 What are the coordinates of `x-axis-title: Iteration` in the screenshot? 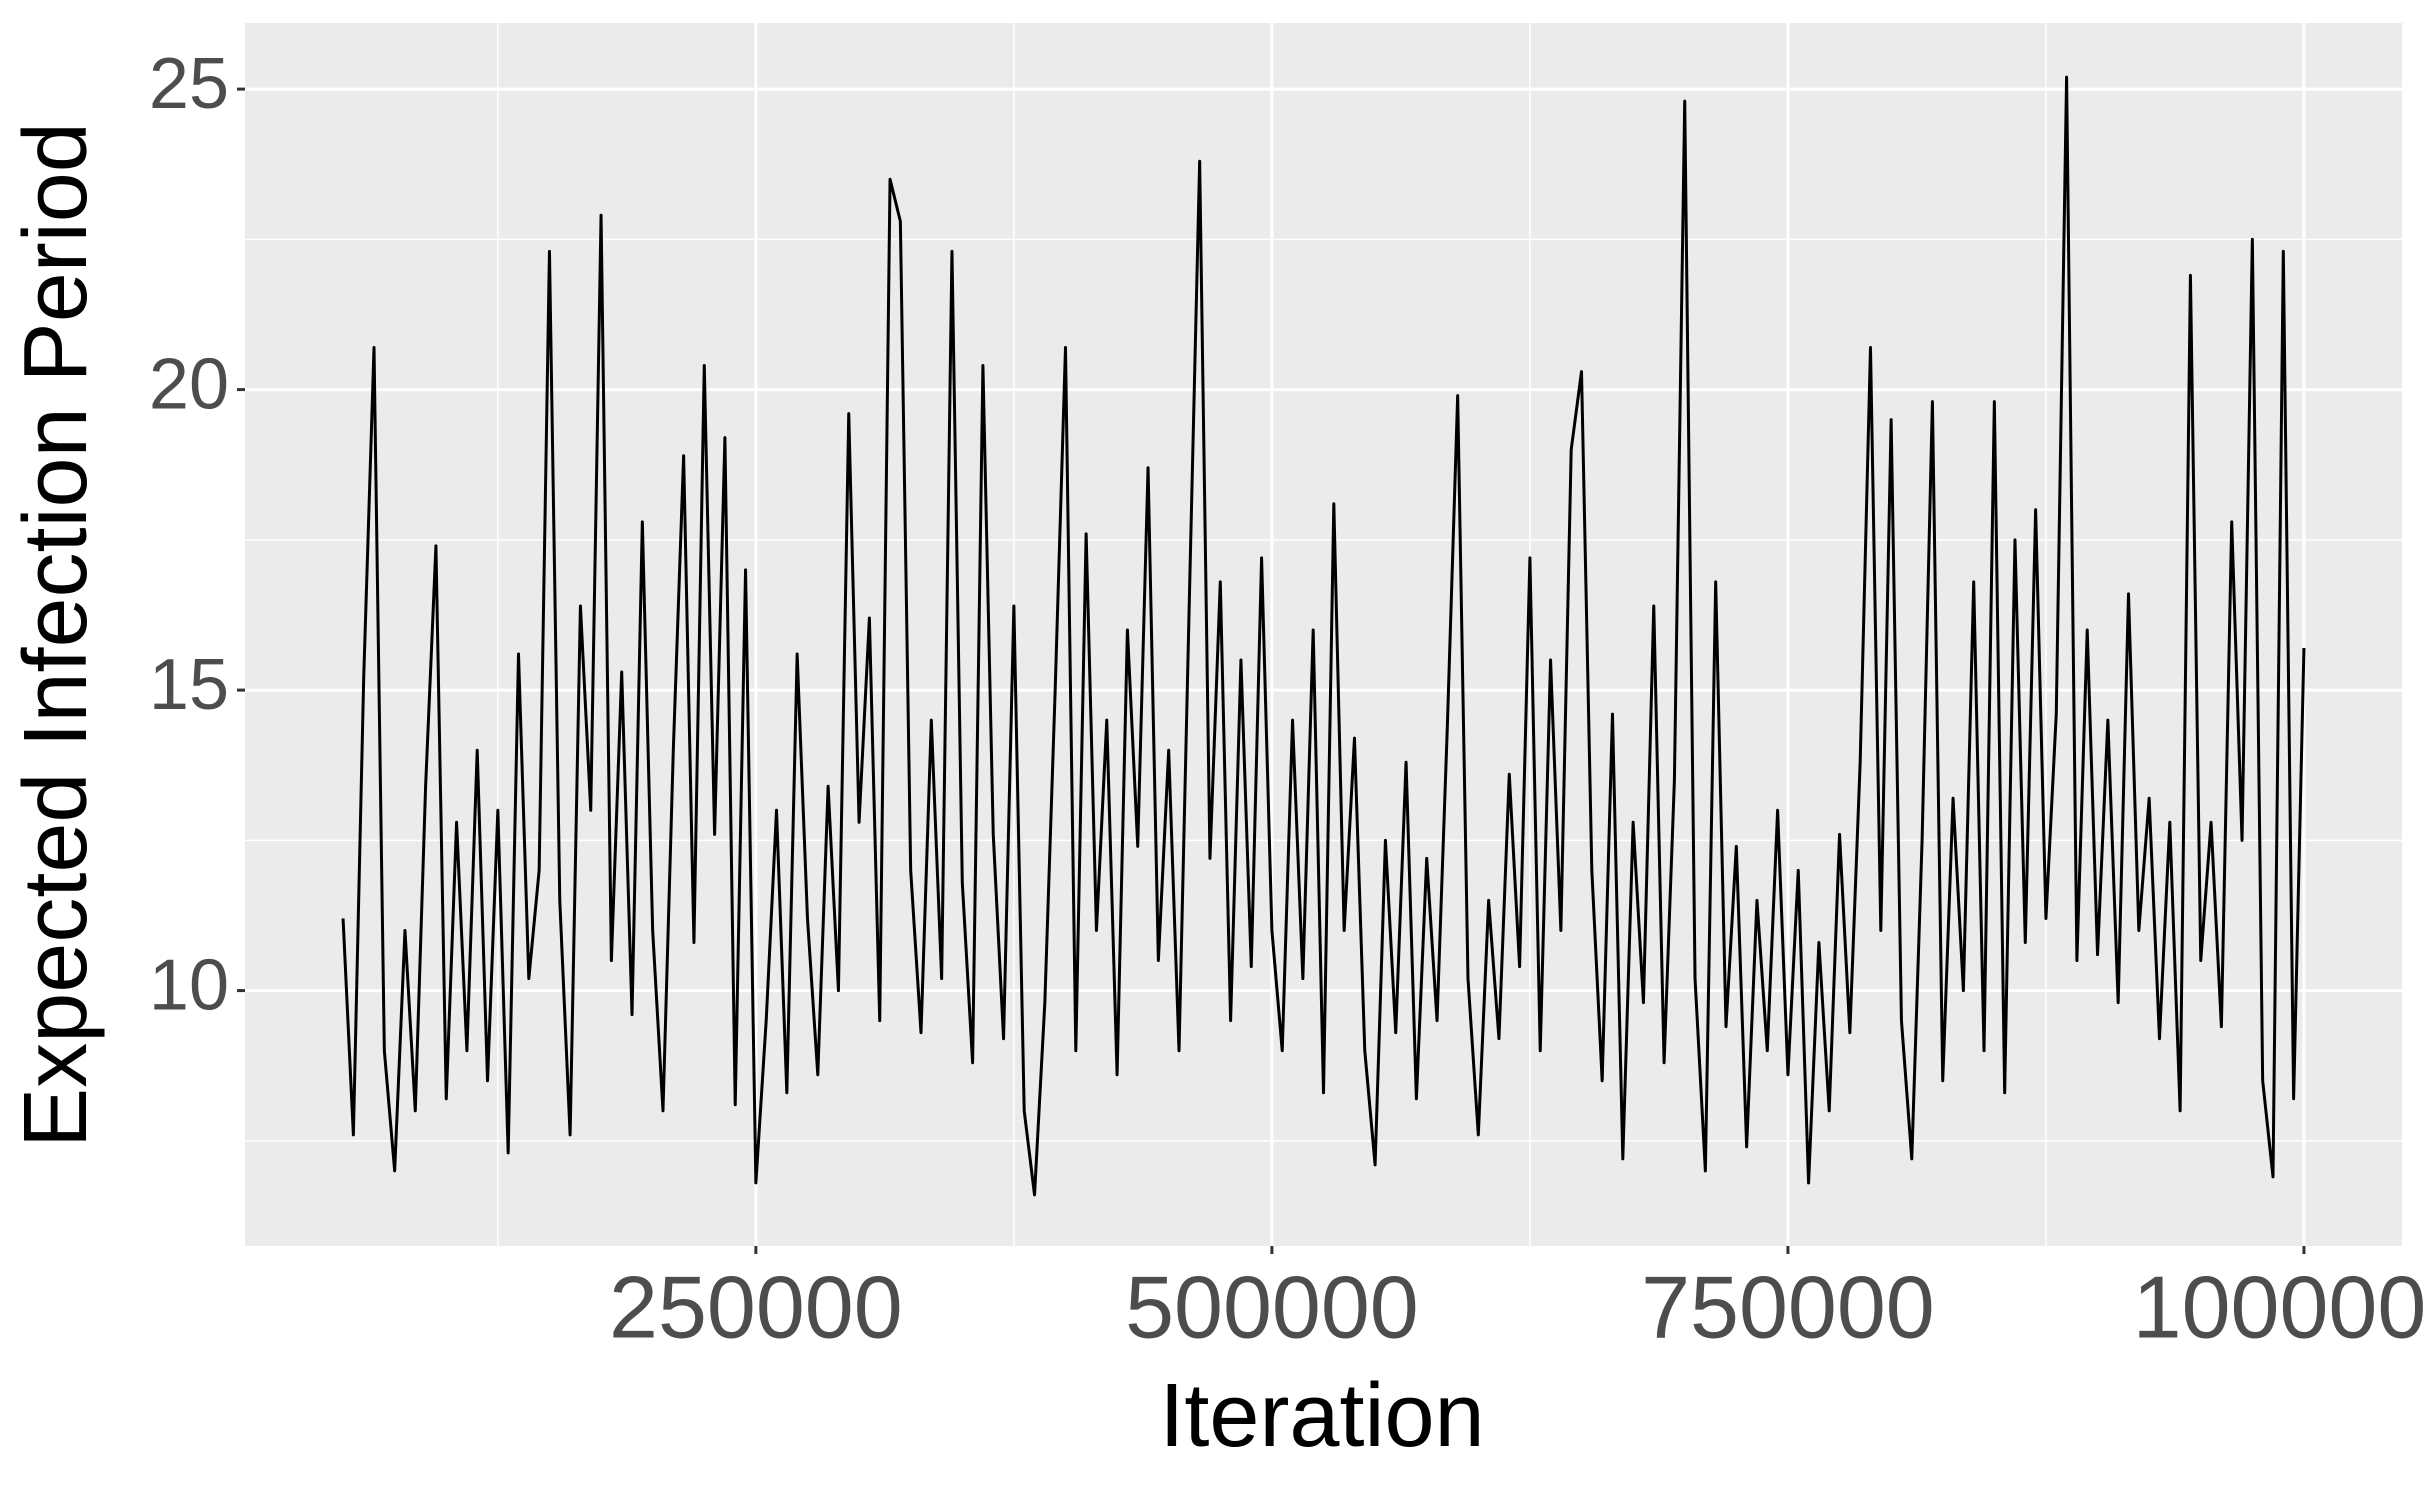 It's located at (1321, 1416).